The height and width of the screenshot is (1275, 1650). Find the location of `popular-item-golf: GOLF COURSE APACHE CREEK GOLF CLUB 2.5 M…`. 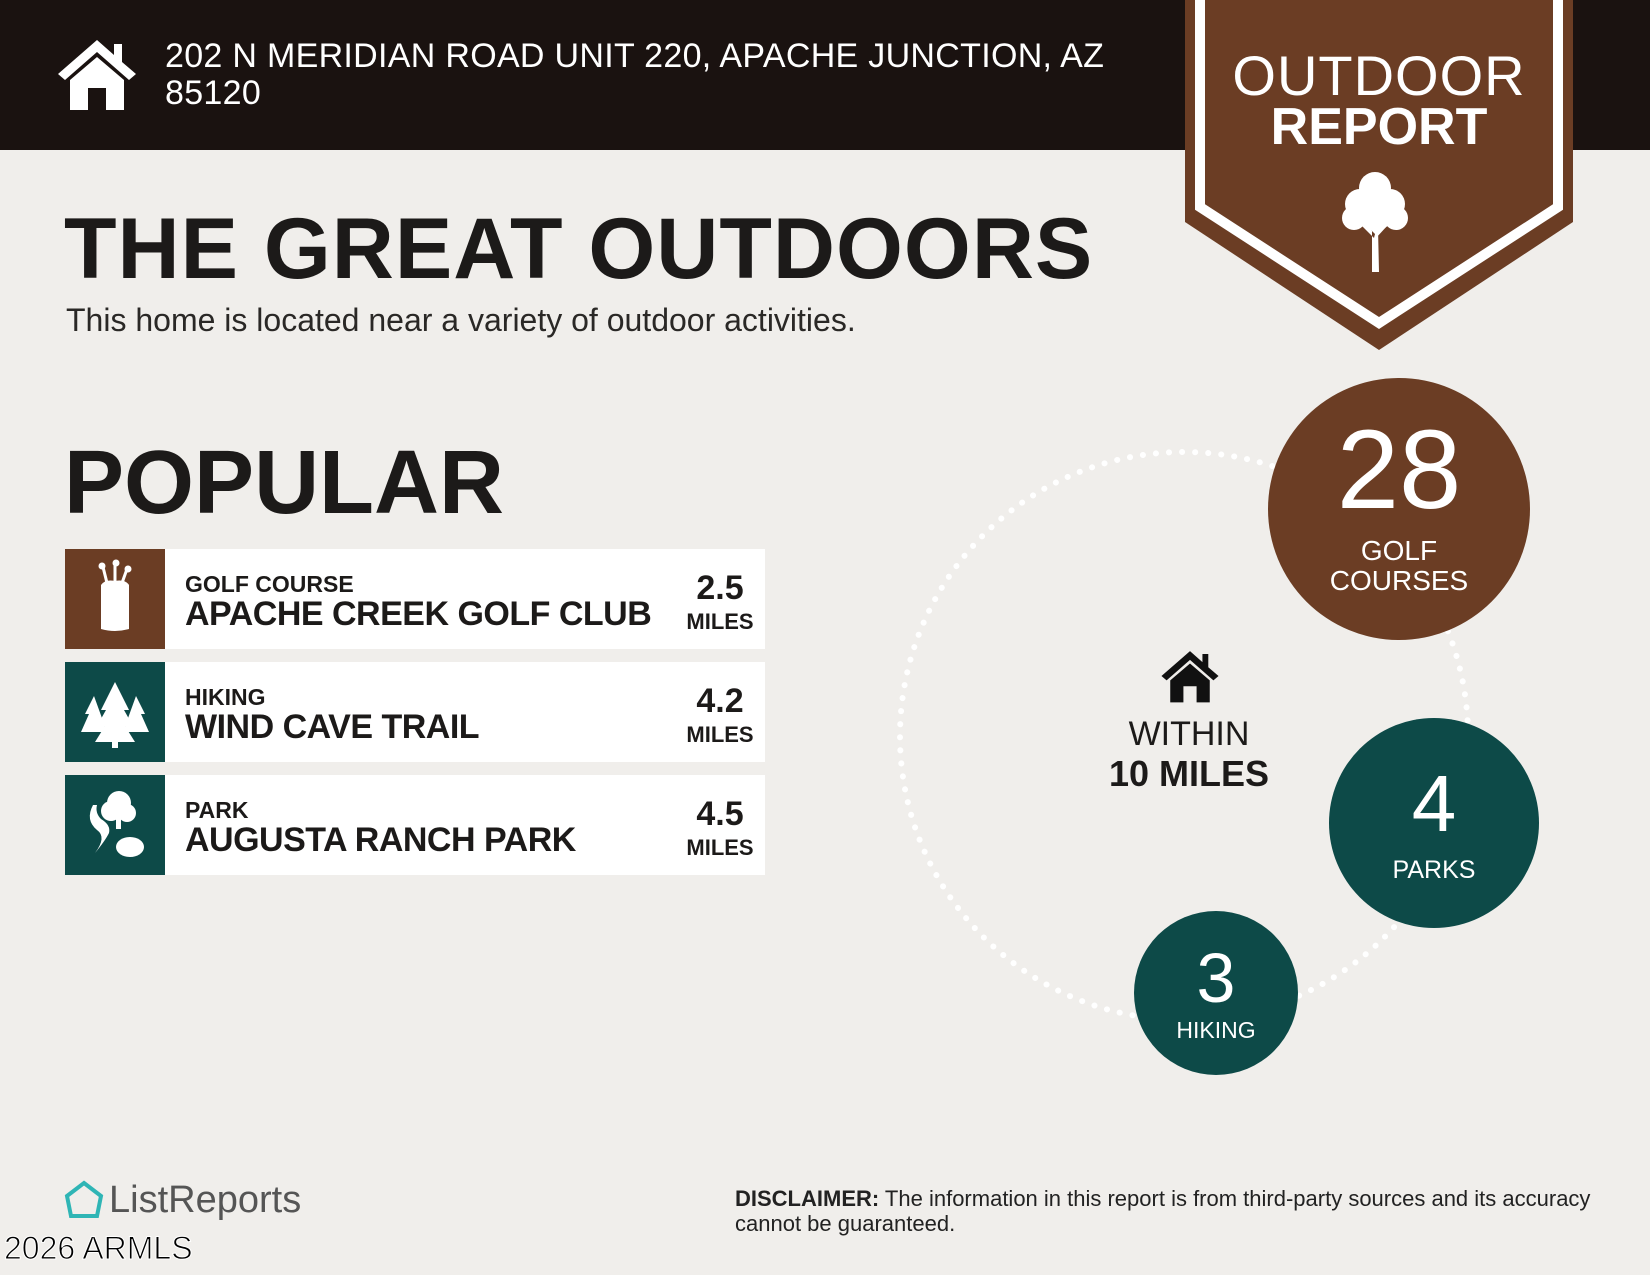

popular-item-golf: GOLF COURSE APACHE CREEK GOLF CLUB 2.5 M… is located at coordinates (415, 599).